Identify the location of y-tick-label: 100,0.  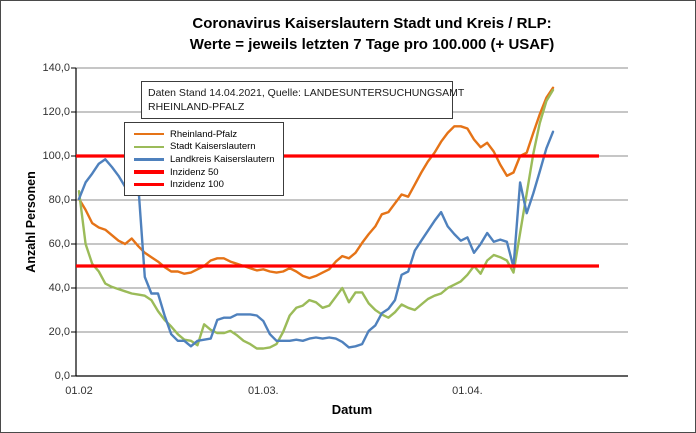
(56, 155).